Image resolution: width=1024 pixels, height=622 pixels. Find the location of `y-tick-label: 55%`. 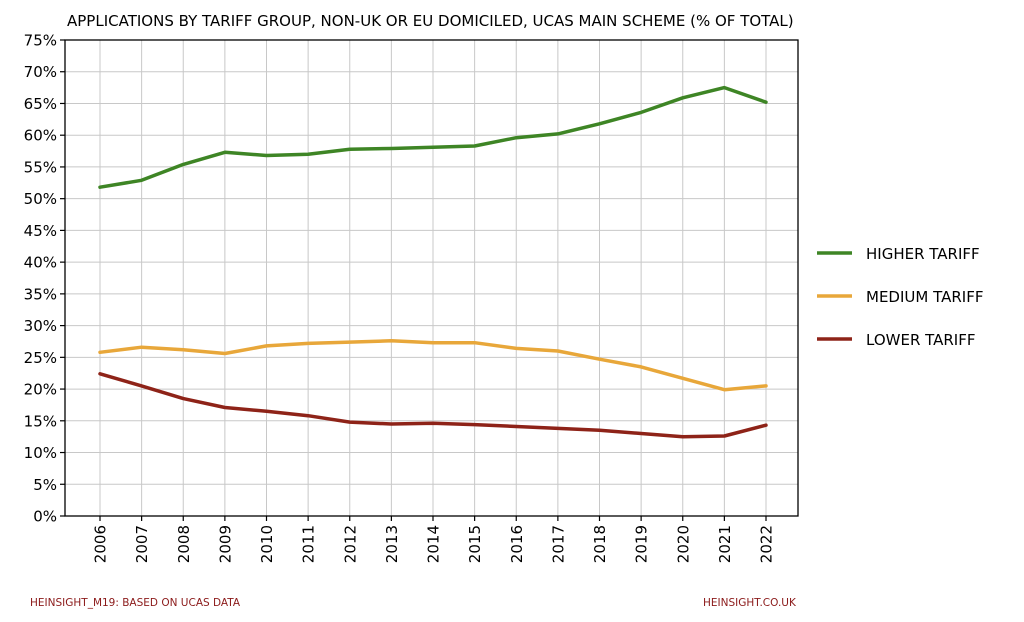

y-tick-label: 55% is located at coordinates (40, 167).